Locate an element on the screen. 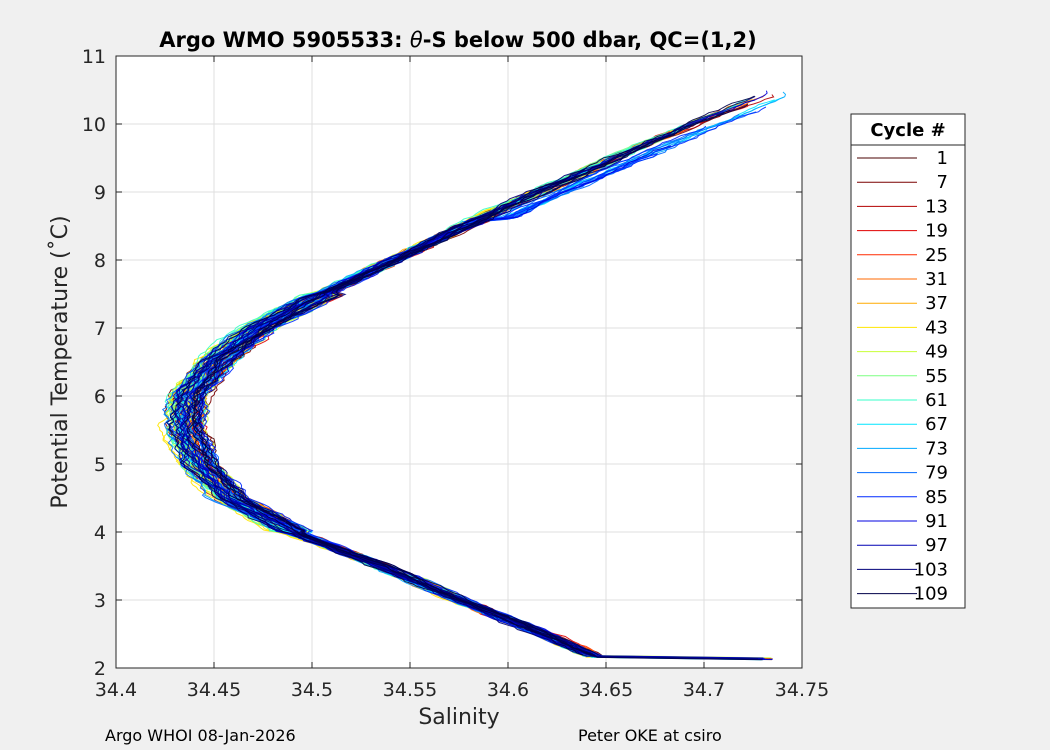 The height and width of the screenshot is (750, 1050). footer-right-text: Peter OKE at csiro is located at coordinates (650, 735).